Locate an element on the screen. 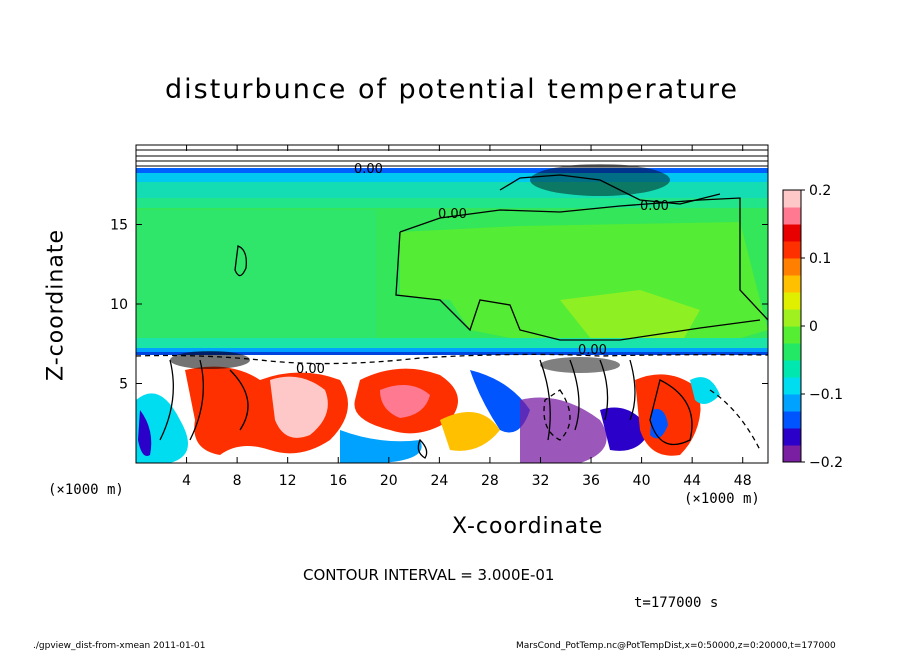  colorbar-tick-label: 0.2 is located at coordinates (820, 191).